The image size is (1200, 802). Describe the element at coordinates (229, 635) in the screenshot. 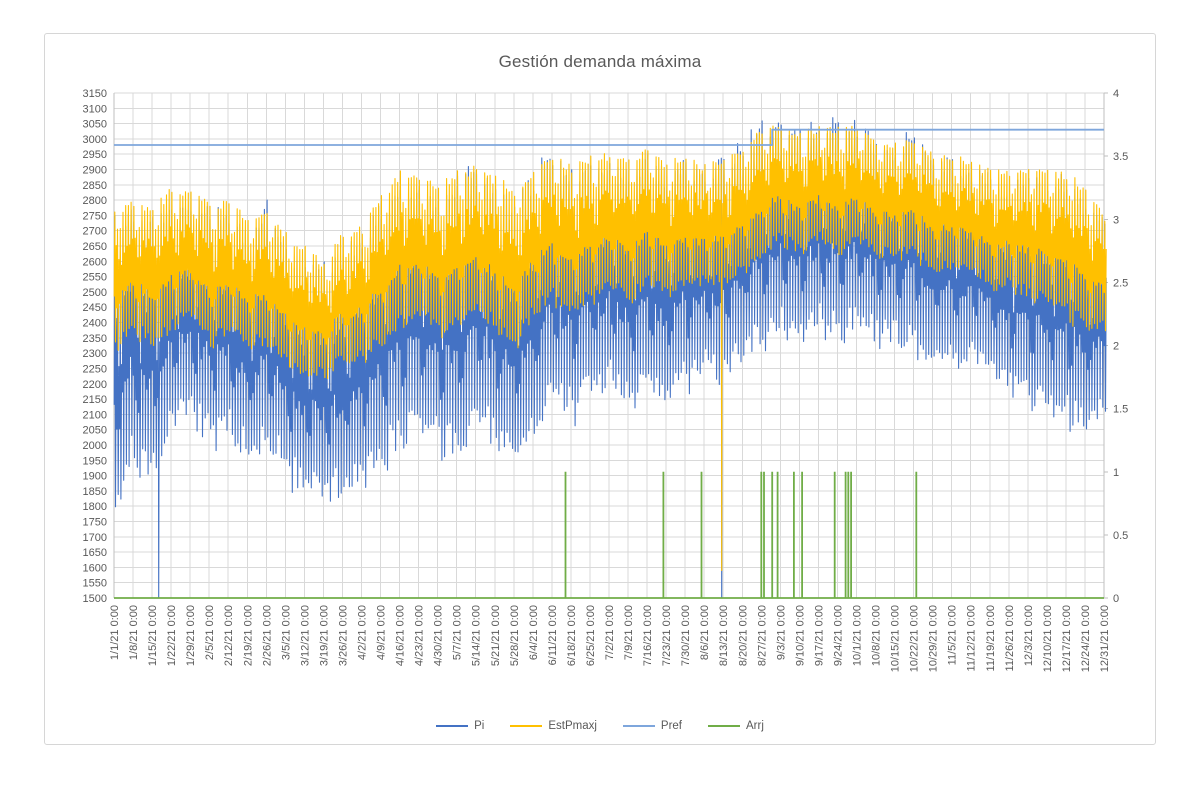

I see `svg-text: 2/12/21 0:00` at that location.